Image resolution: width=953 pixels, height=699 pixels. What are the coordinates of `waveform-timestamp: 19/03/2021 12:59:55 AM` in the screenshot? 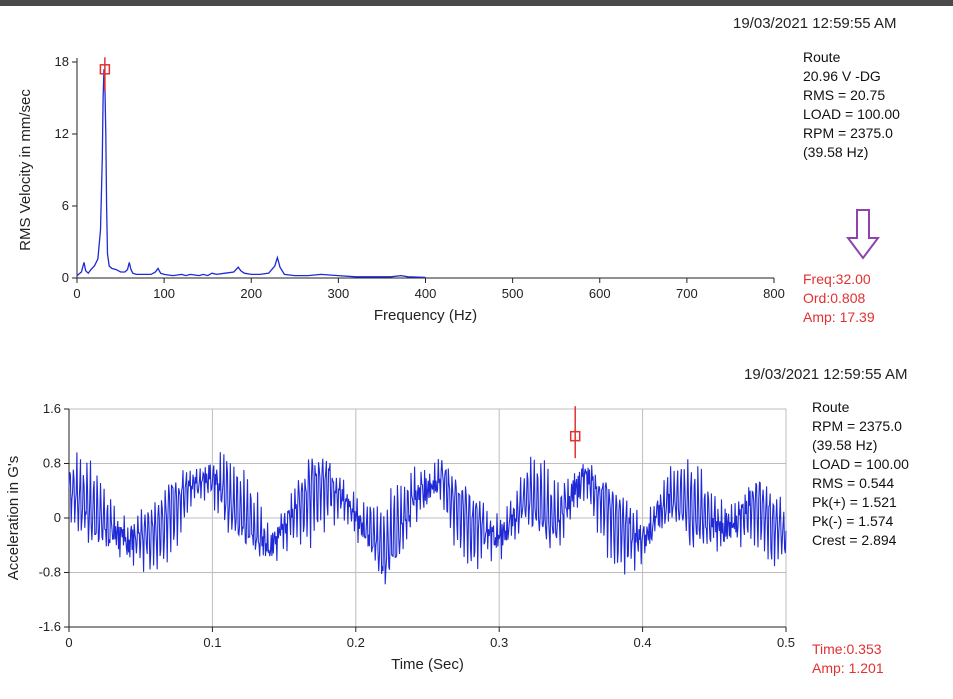 It's located at (826, 374).